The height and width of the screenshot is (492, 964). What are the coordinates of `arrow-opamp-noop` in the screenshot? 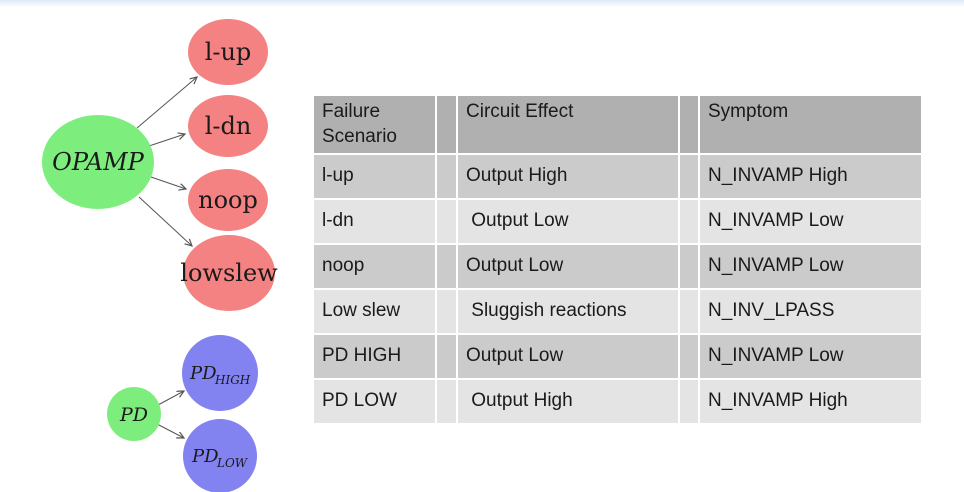 It's located at (168, 182).